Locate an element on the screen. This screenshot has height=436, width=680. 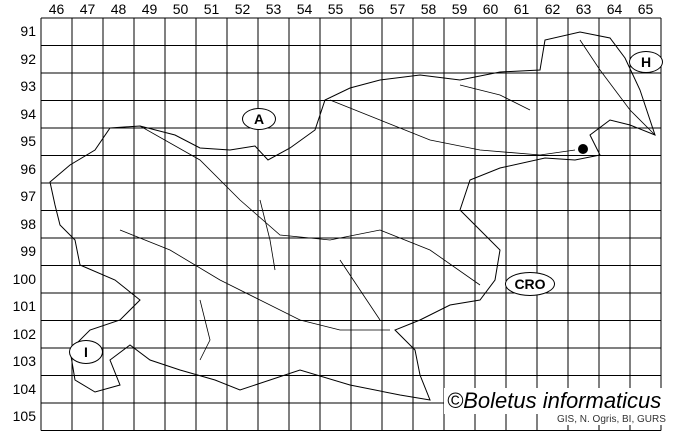
record-dot is located at coordinates (583, 149).